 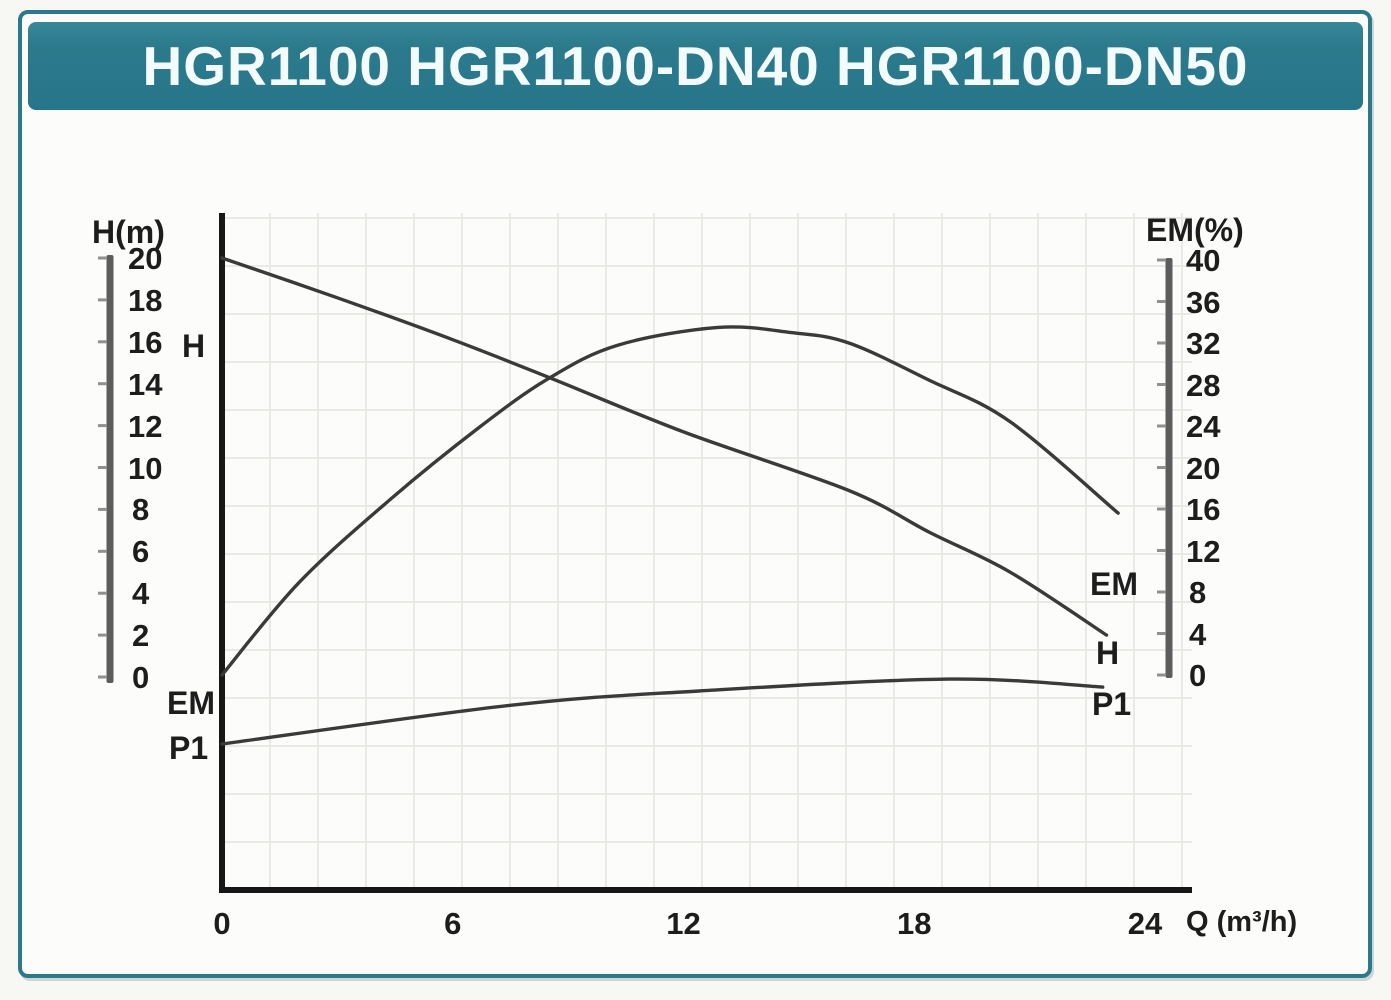 What do you see at coordinates (1203, 385) in the screenshot?
I see `right-axis-tick-label: 28` at bounding box center [1203, 385].